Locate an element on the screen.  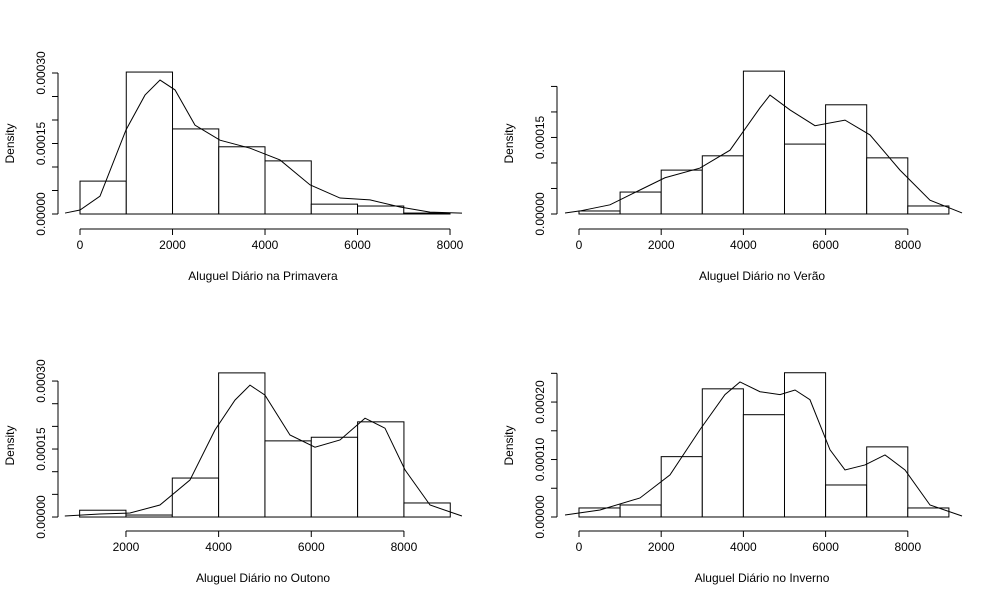
x-axis-title: Aluguel Diário na Primavera is located at coordinates (263, 276).